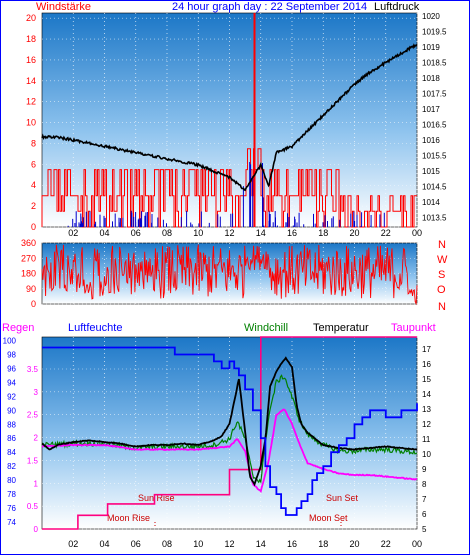 This screenshot has height=555, width=470. Describe the element at coordinates (292, 544) in the screenshot. I see `panel3-xtick-16: 16` at that location.